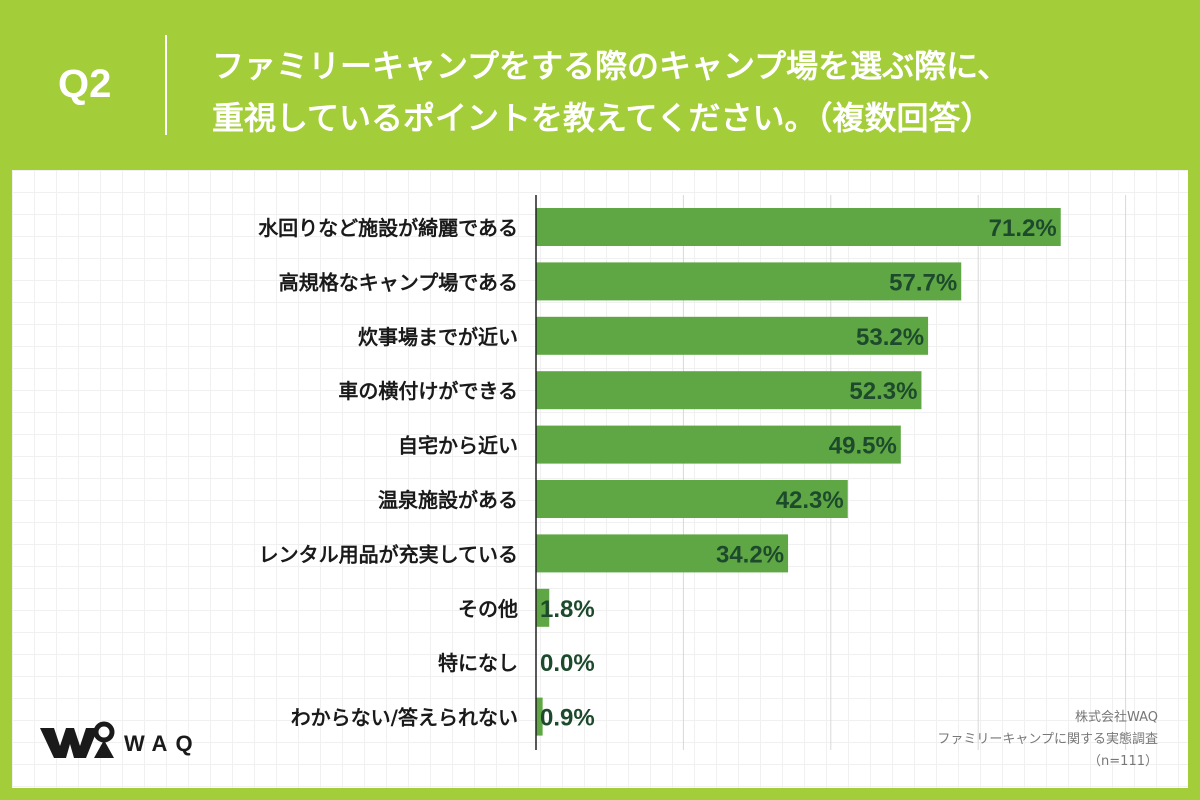 This screenshot has width=1200, height=800. Describe the element at coordinates (428, 391) in the screenshot. I see `category-label: 車の横付けができる` at that location.